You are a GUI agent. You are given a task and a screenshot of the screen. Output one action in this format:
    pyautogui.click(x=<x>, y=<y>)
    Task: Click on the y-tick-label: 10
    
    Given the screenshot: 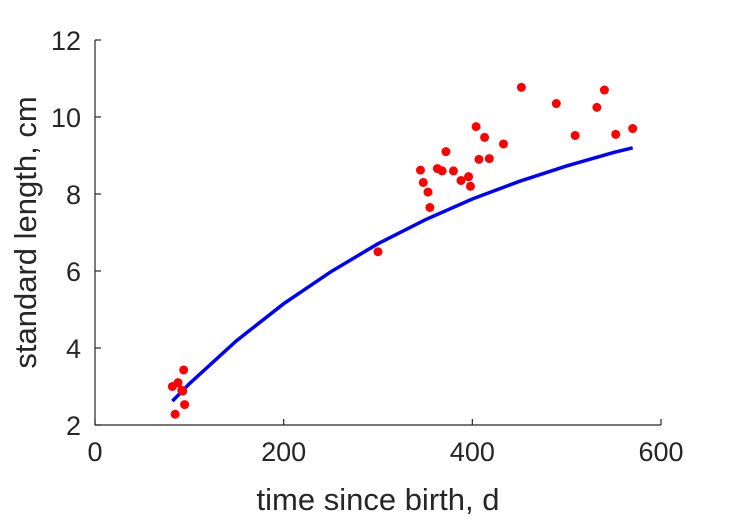 What is the action you would take?
    pyautogui.click(x=66, y=118)
    